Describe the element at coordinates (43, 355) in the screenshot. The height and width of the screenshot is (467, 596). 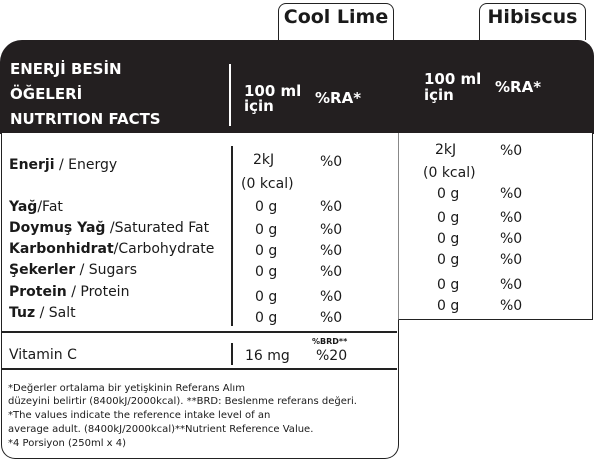
I see `vitamin-c-label: Vitamin C` at that location.